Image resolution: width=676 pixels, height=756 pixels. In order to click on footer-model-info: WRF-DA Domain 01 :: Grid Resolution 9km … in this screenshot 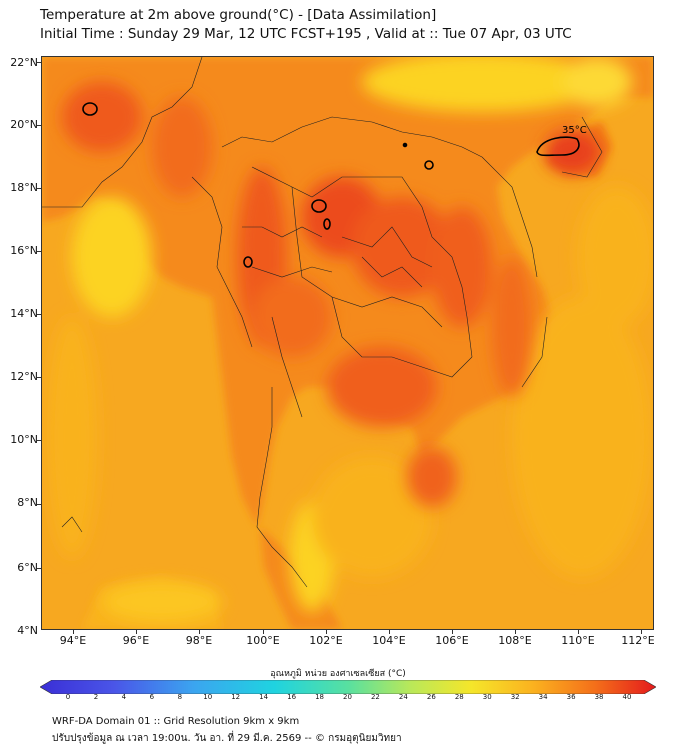, I will do `click(176, 721)`.